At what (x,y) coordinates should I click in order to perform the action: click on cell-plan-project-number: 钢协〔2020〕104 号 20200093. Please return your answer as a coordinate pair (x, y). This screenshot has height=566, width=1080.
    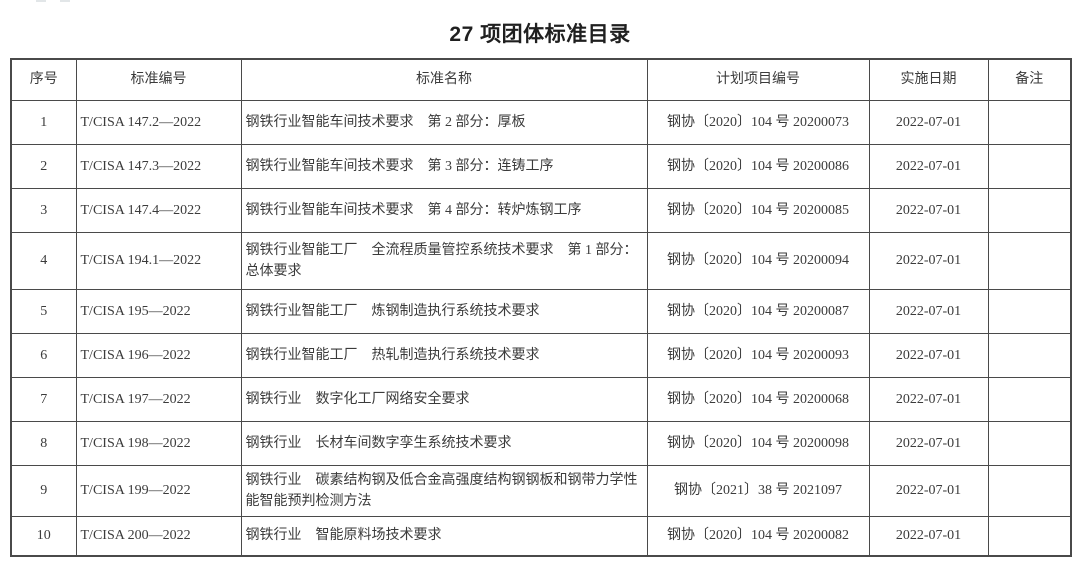
    Looking at the image, I should click on (758, 355).